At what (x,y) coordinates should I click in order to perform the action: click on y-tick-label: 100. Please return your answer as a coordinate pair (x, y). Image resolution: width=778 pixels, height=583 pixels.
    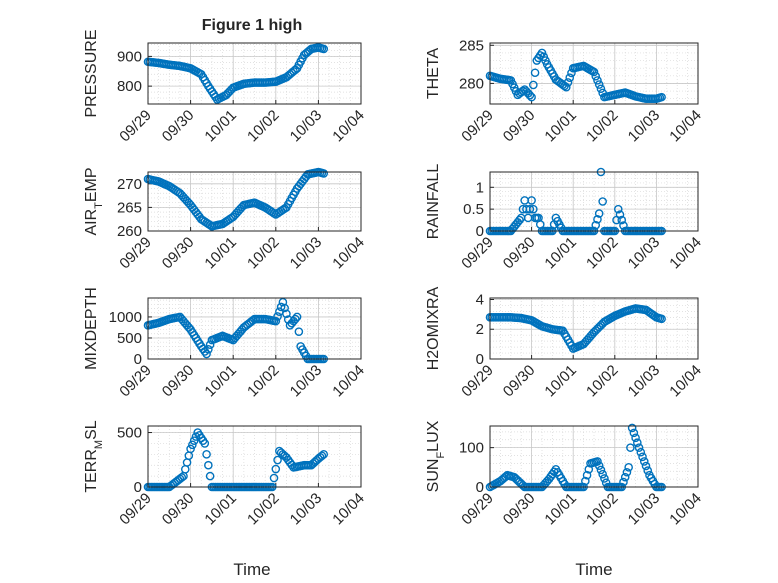
    Looking at the image, I should click on (471, 448).